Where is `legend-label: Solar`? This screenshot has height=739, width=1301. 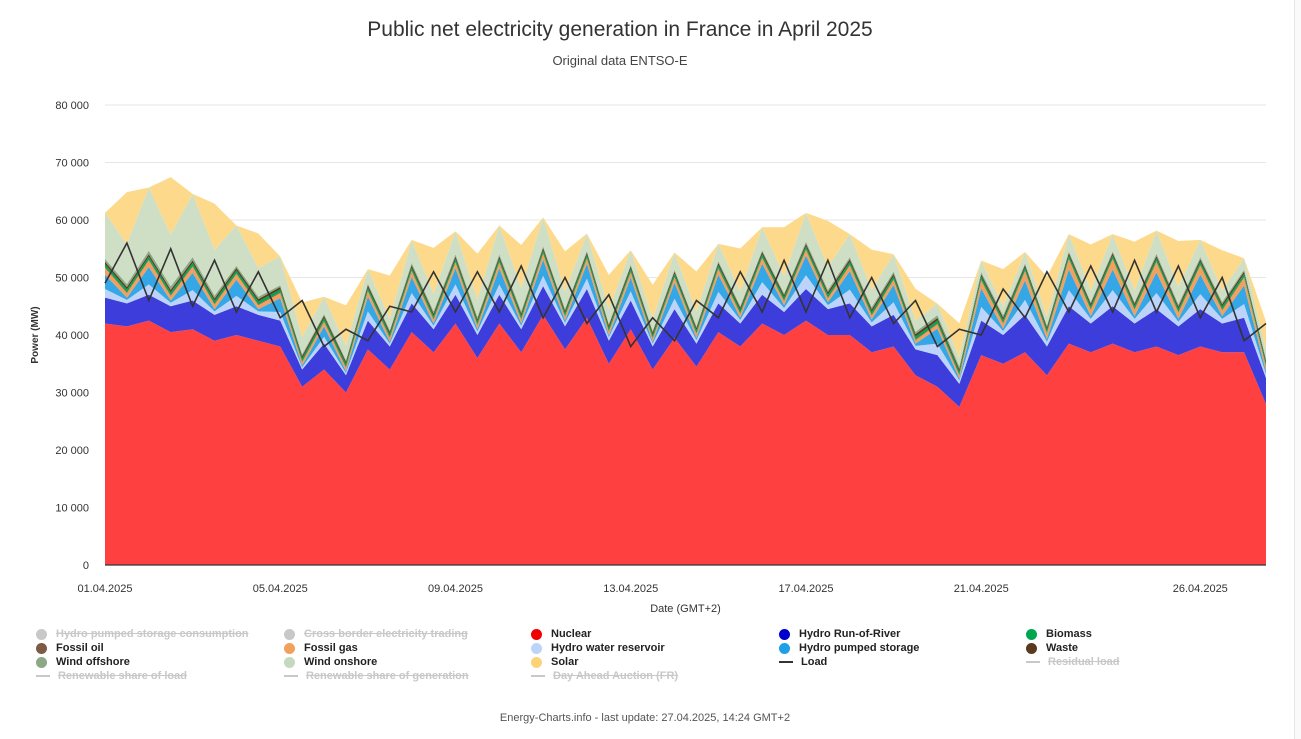
legend-label: Solar is located at coordinates (565, 662).